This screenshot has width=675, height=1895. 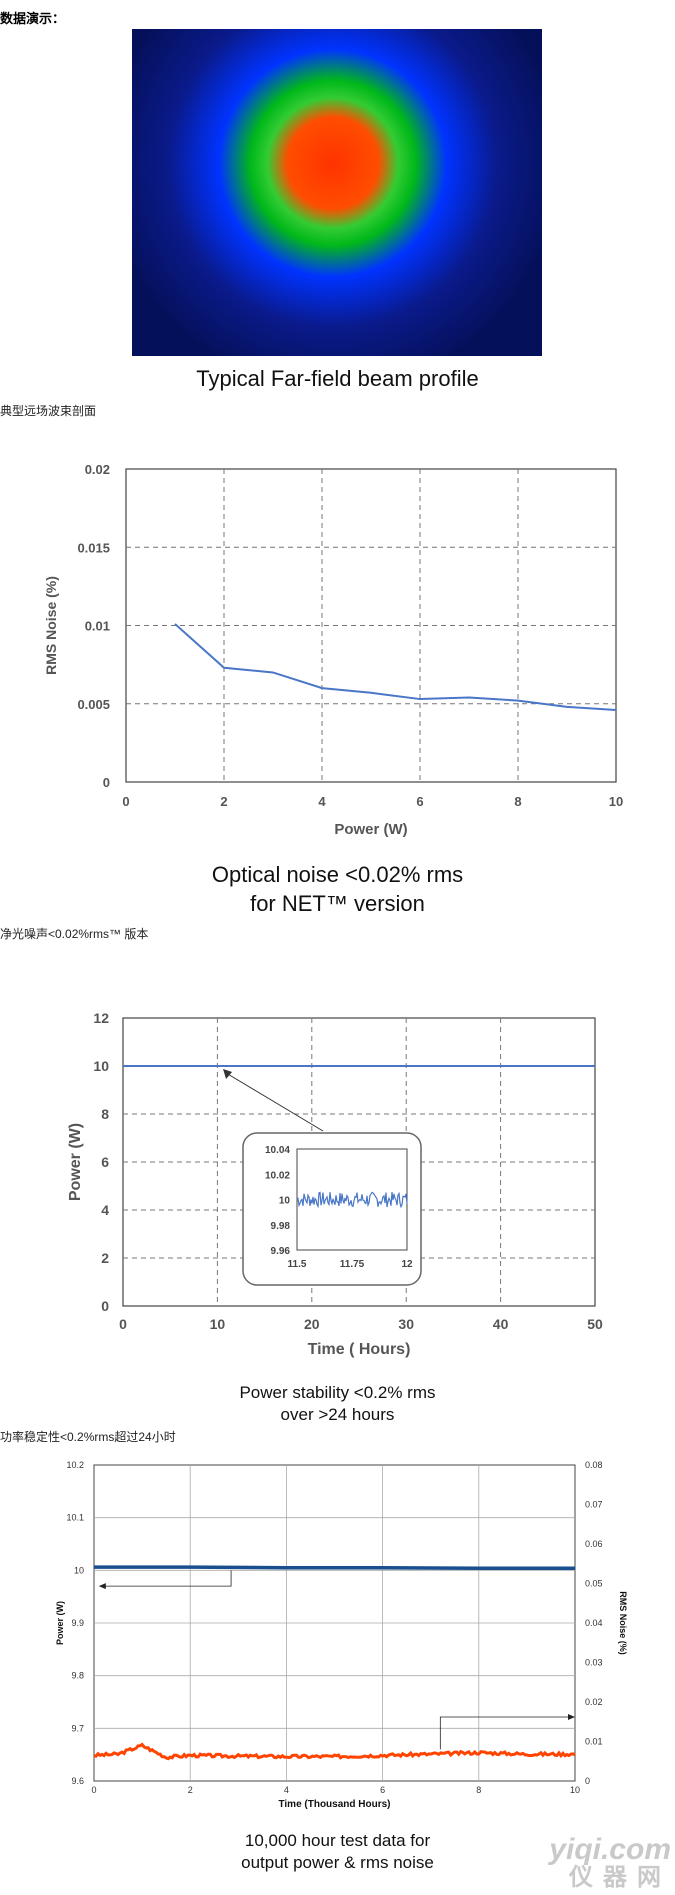 What do you see at coordinates (334, 1567) in the screenshot?
I see `power-series-line` at bounding box center [334, 1567].